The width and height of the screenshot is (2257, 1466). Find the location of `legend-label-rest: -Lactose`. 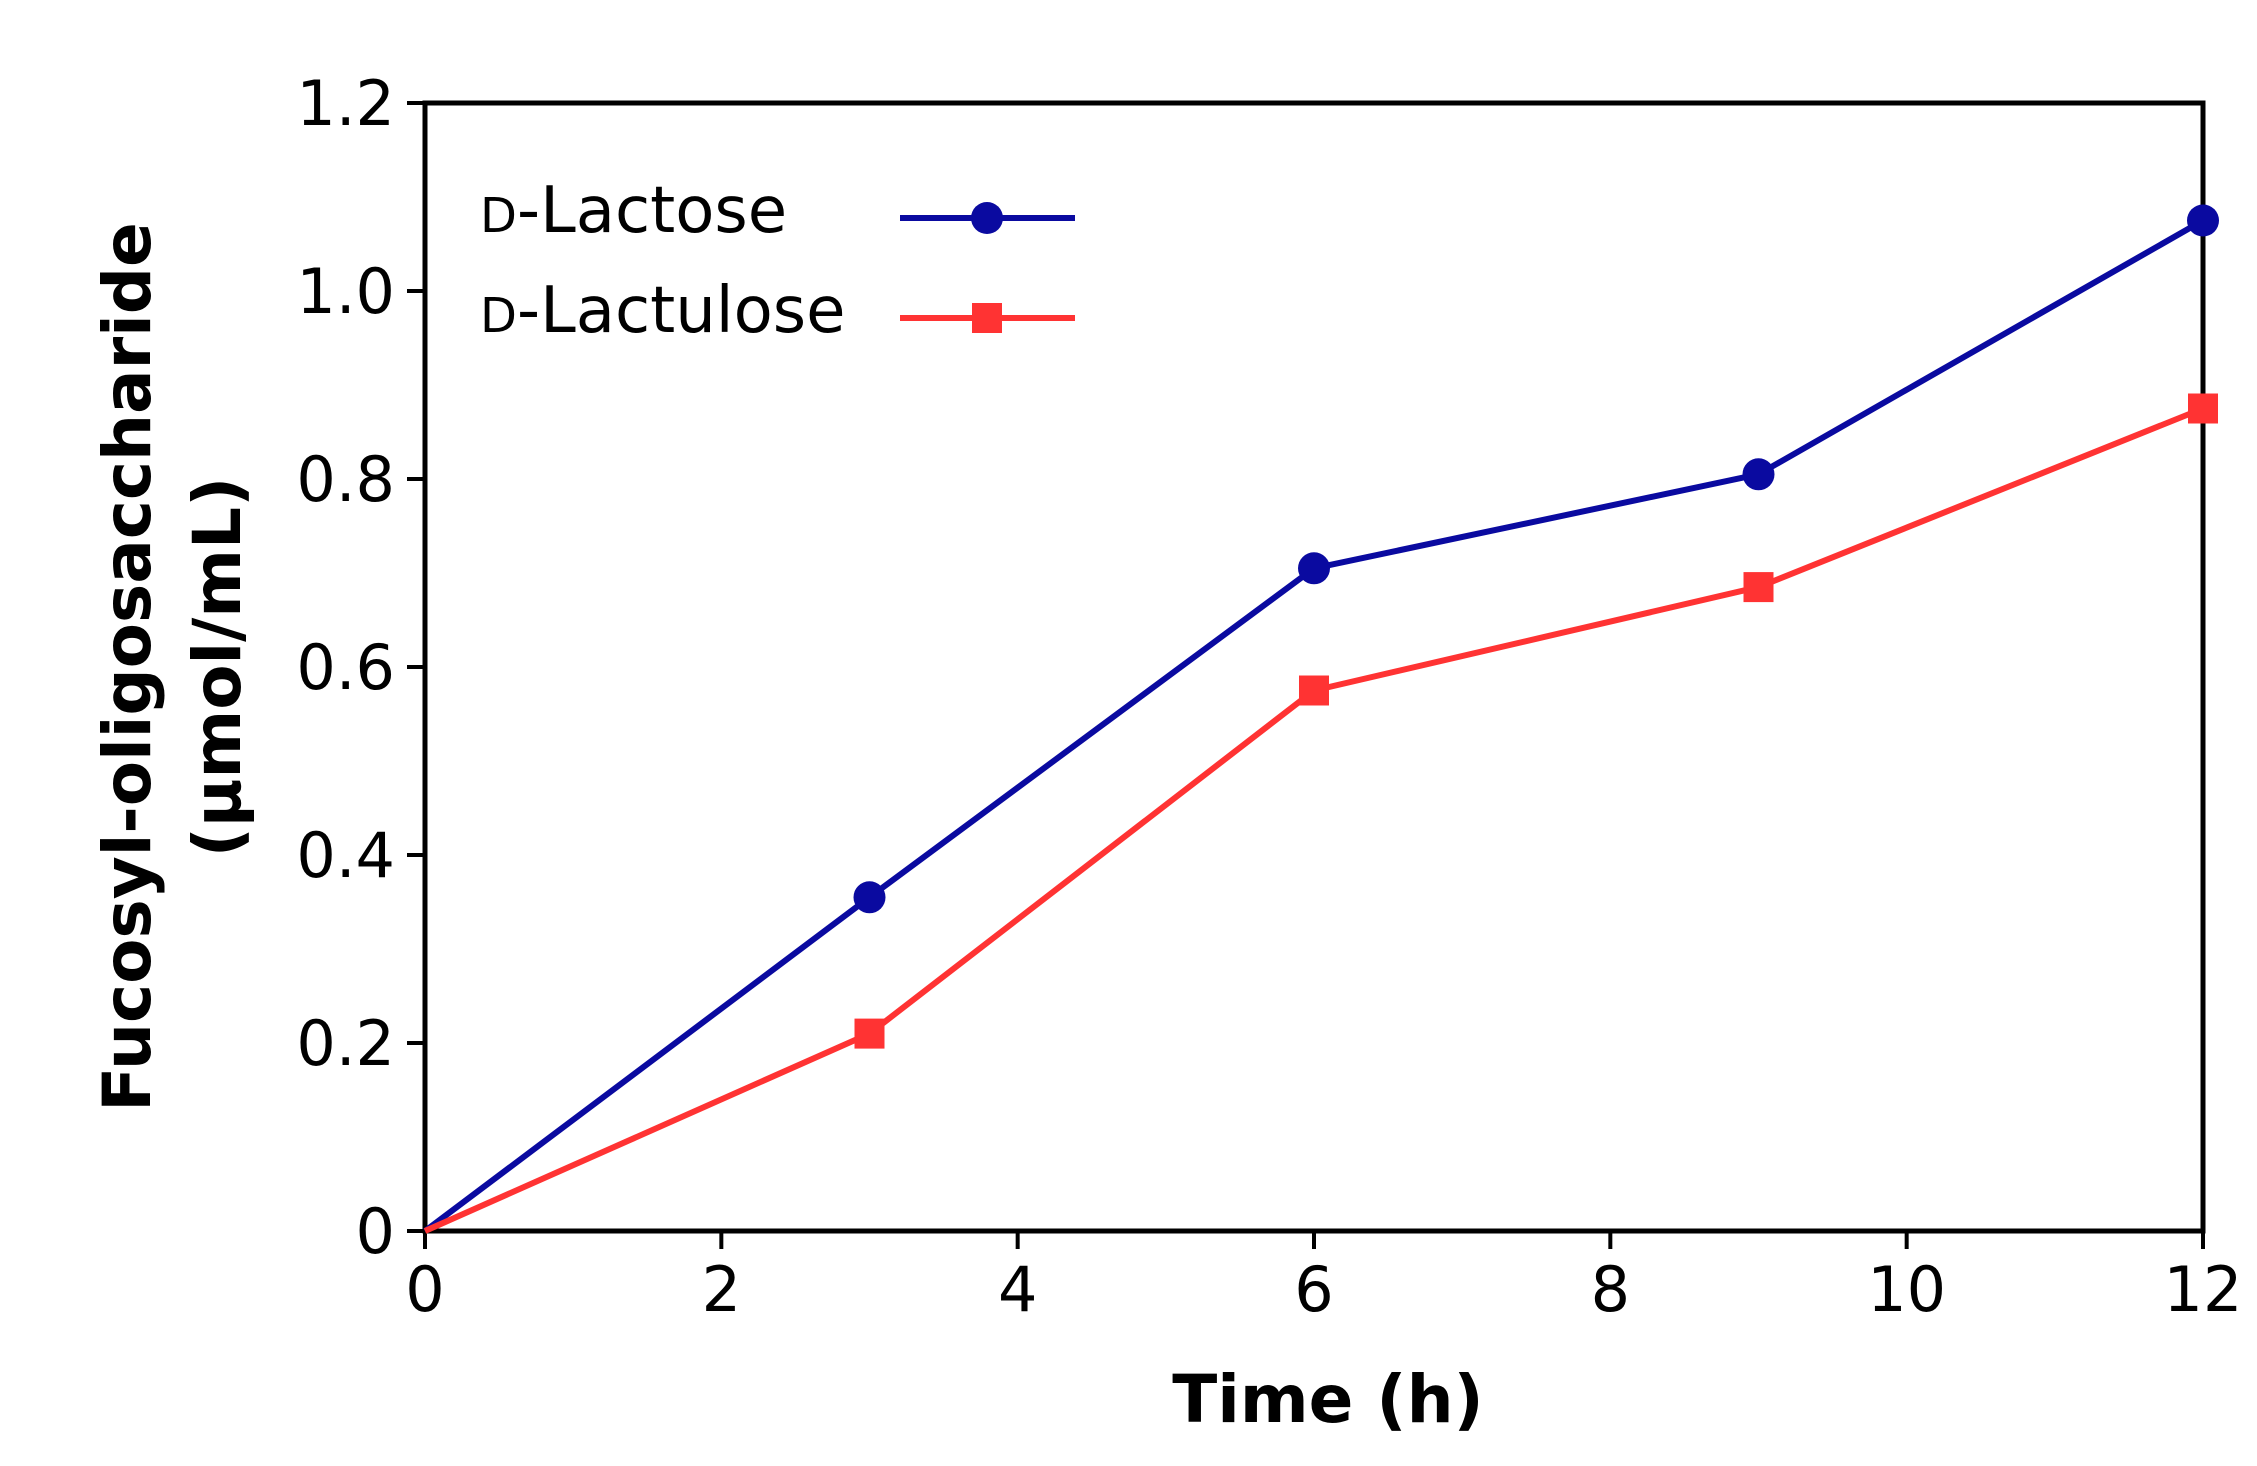

legend-label-rest: -Lactose is located at coordinates (652, 211).